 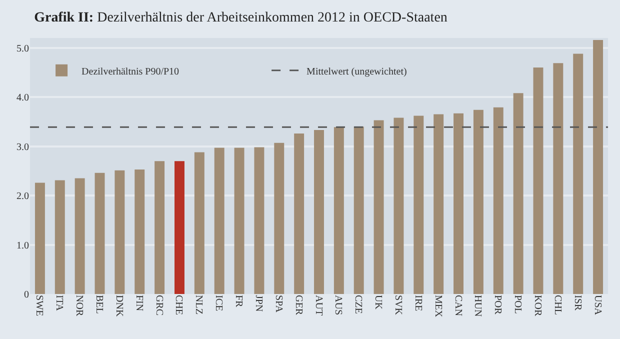 What do you see at coordinates (498, 305) in the screenshot?
I see `x-tick-label: POR` at bounding box center [498, 305].